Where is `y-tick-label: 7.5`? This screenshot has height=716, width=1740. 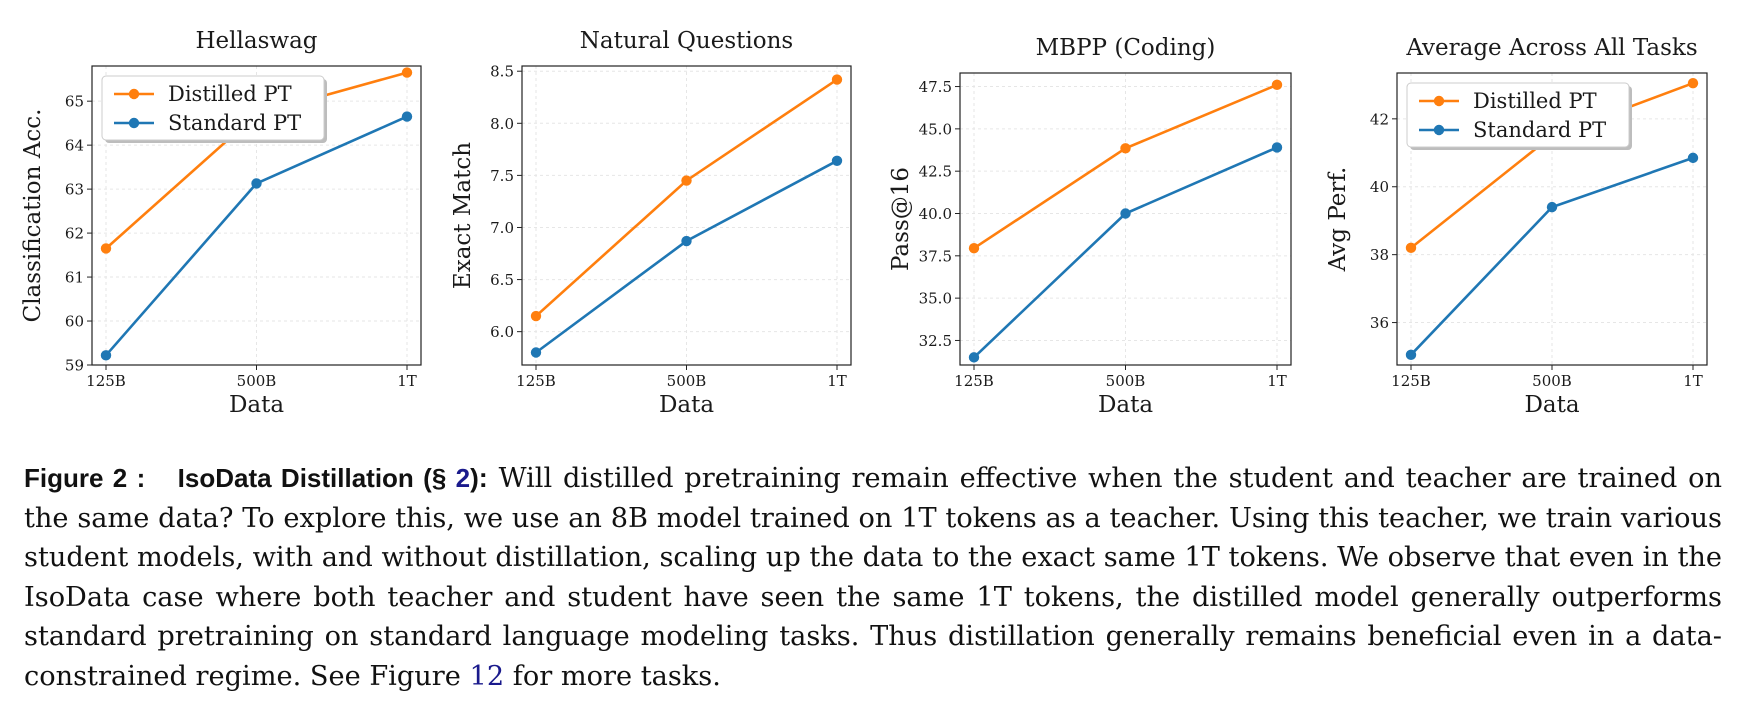
y-tick-label: 7.5 is located at coordinates (502, 176).